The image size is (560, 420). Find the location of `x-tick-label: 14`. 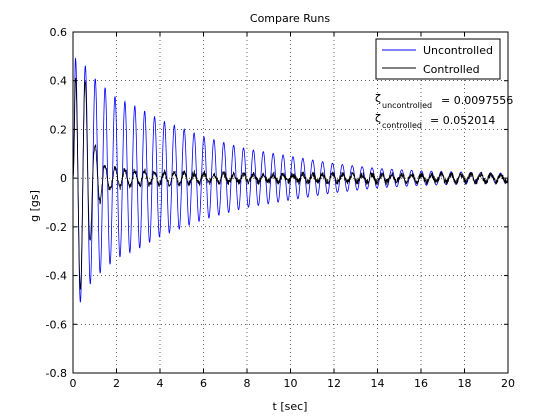

x-tick-label: 14 is located at coordinates (378, 383).